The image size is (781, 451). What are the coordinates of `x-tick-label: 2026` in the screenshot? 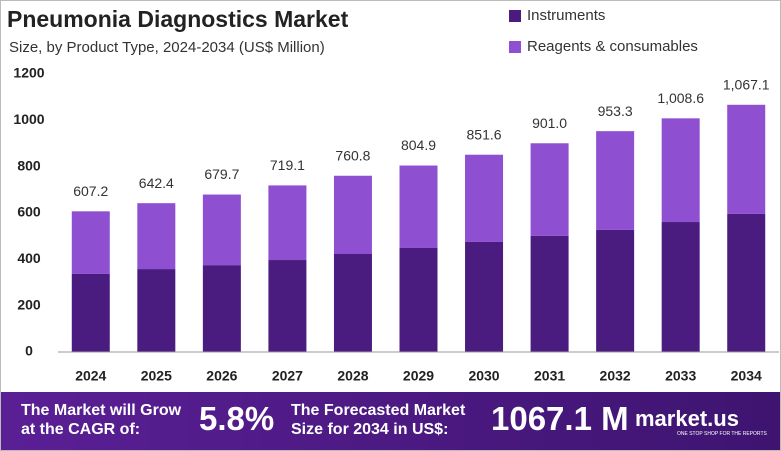 It's located at (221, 376).